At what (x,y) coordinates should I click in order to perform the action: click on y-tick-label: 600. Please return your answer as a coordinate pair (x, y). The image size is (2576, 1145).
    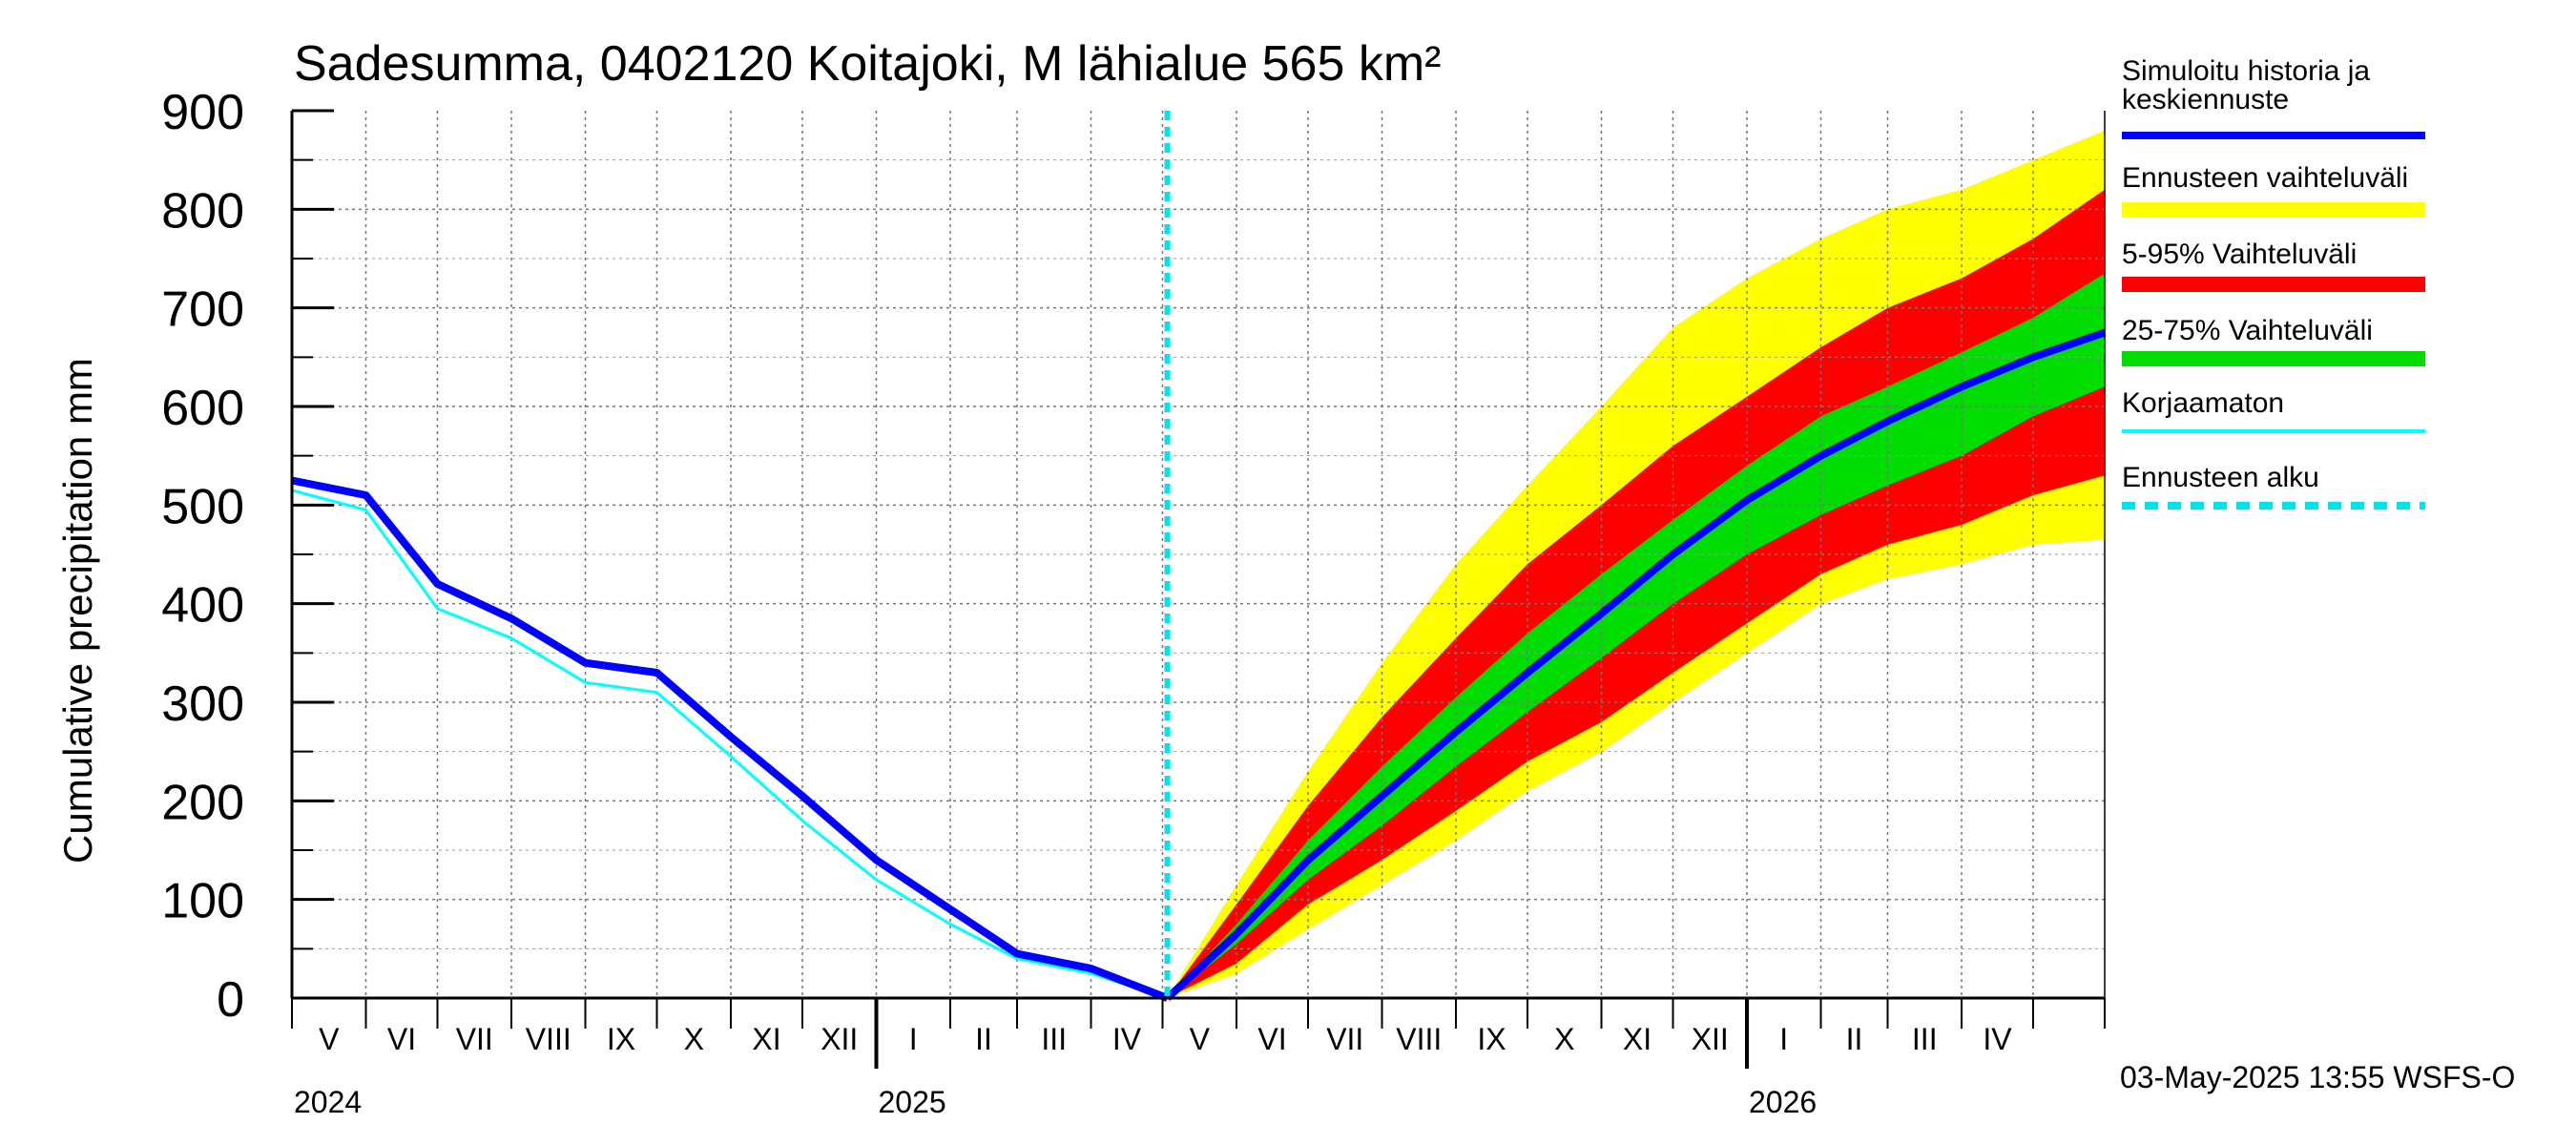
    Looking at the image, I should click on (202, 408).